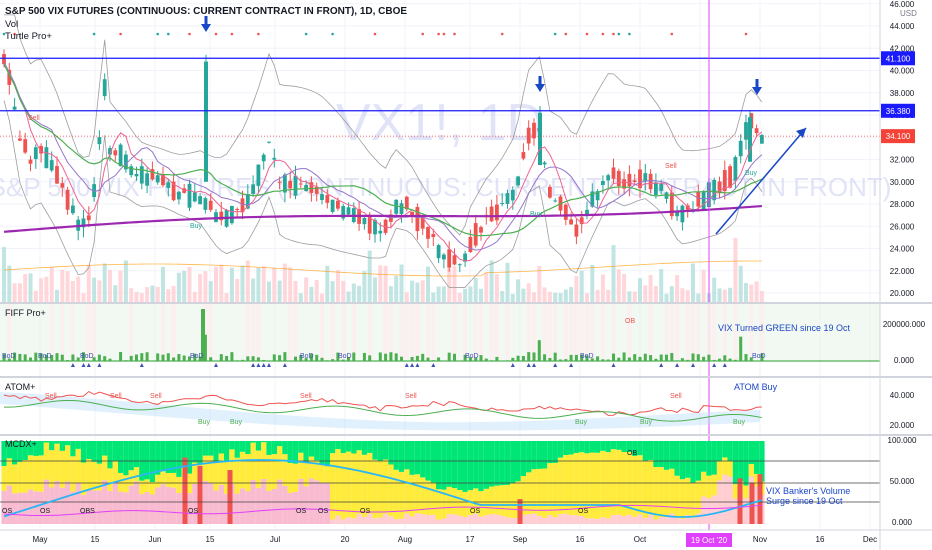 This screenshot has width=932, height=550. What do you see at coordinates (902, 425) in the screenshot?
I see `atom-tick-label: 20.000` at bounding box center [902, 425].